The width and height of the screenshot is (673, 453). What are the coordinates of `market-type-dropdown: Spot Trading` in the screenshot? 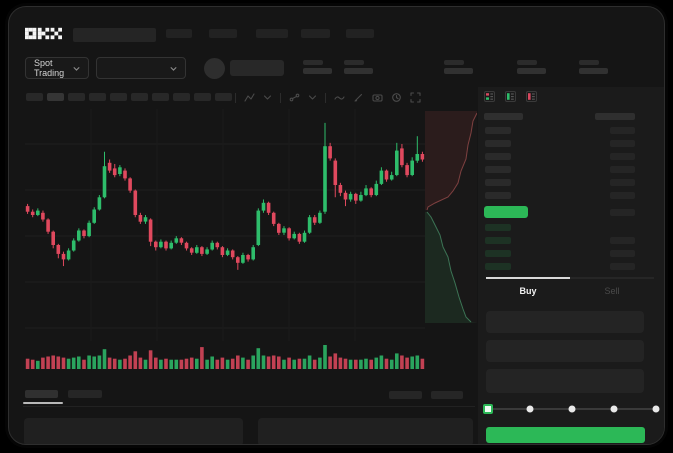 It's located at (57, 68).